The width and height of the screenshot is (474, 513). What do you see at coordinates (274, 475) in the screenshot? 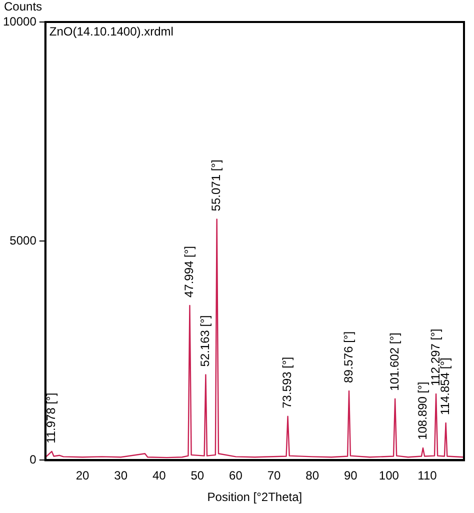
I see `x-tick-label: 70` at bounding box center [274, 475].